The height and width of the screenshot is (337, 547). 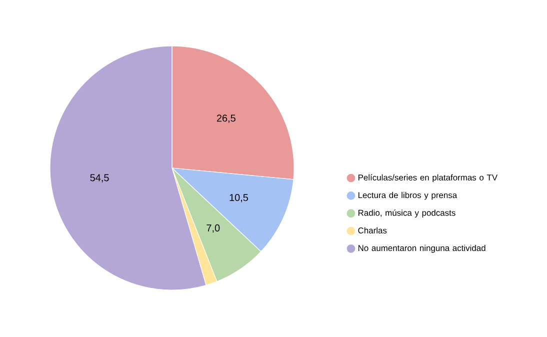 What do you see at coordinates (239, 198) in the screenshot?
I see `data-label: 10,5` at bounding box center [239, 198].